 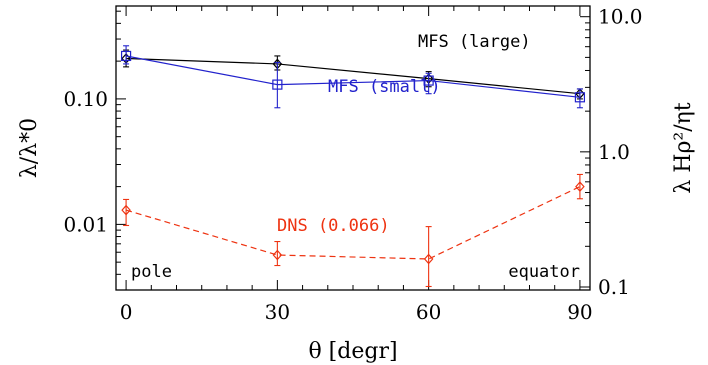 I want to click on right-tick-label: 10.0, so click(x=620, y=17).